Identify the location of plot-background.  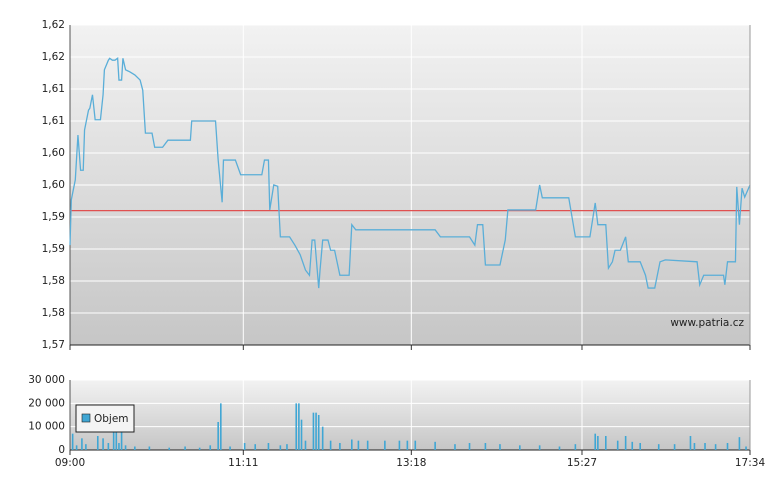
(410, 415).